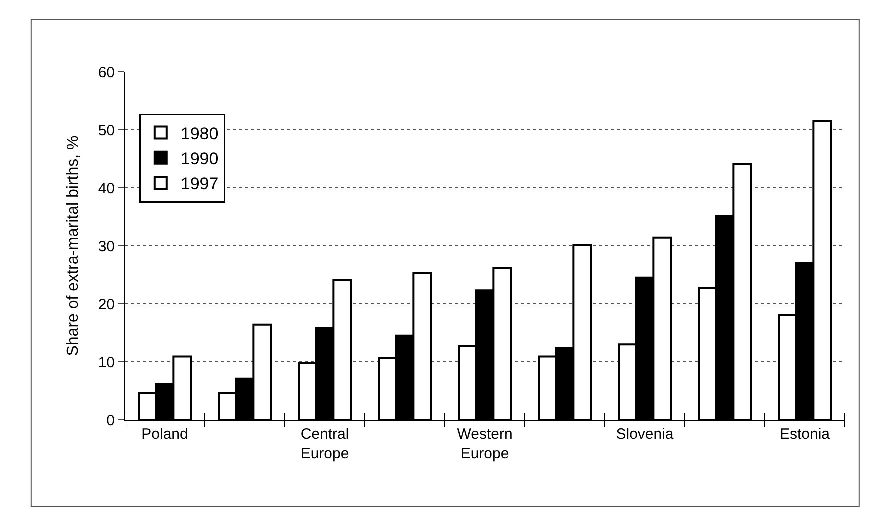  I want to click on y-tick-label: 10, so click(106, 363).